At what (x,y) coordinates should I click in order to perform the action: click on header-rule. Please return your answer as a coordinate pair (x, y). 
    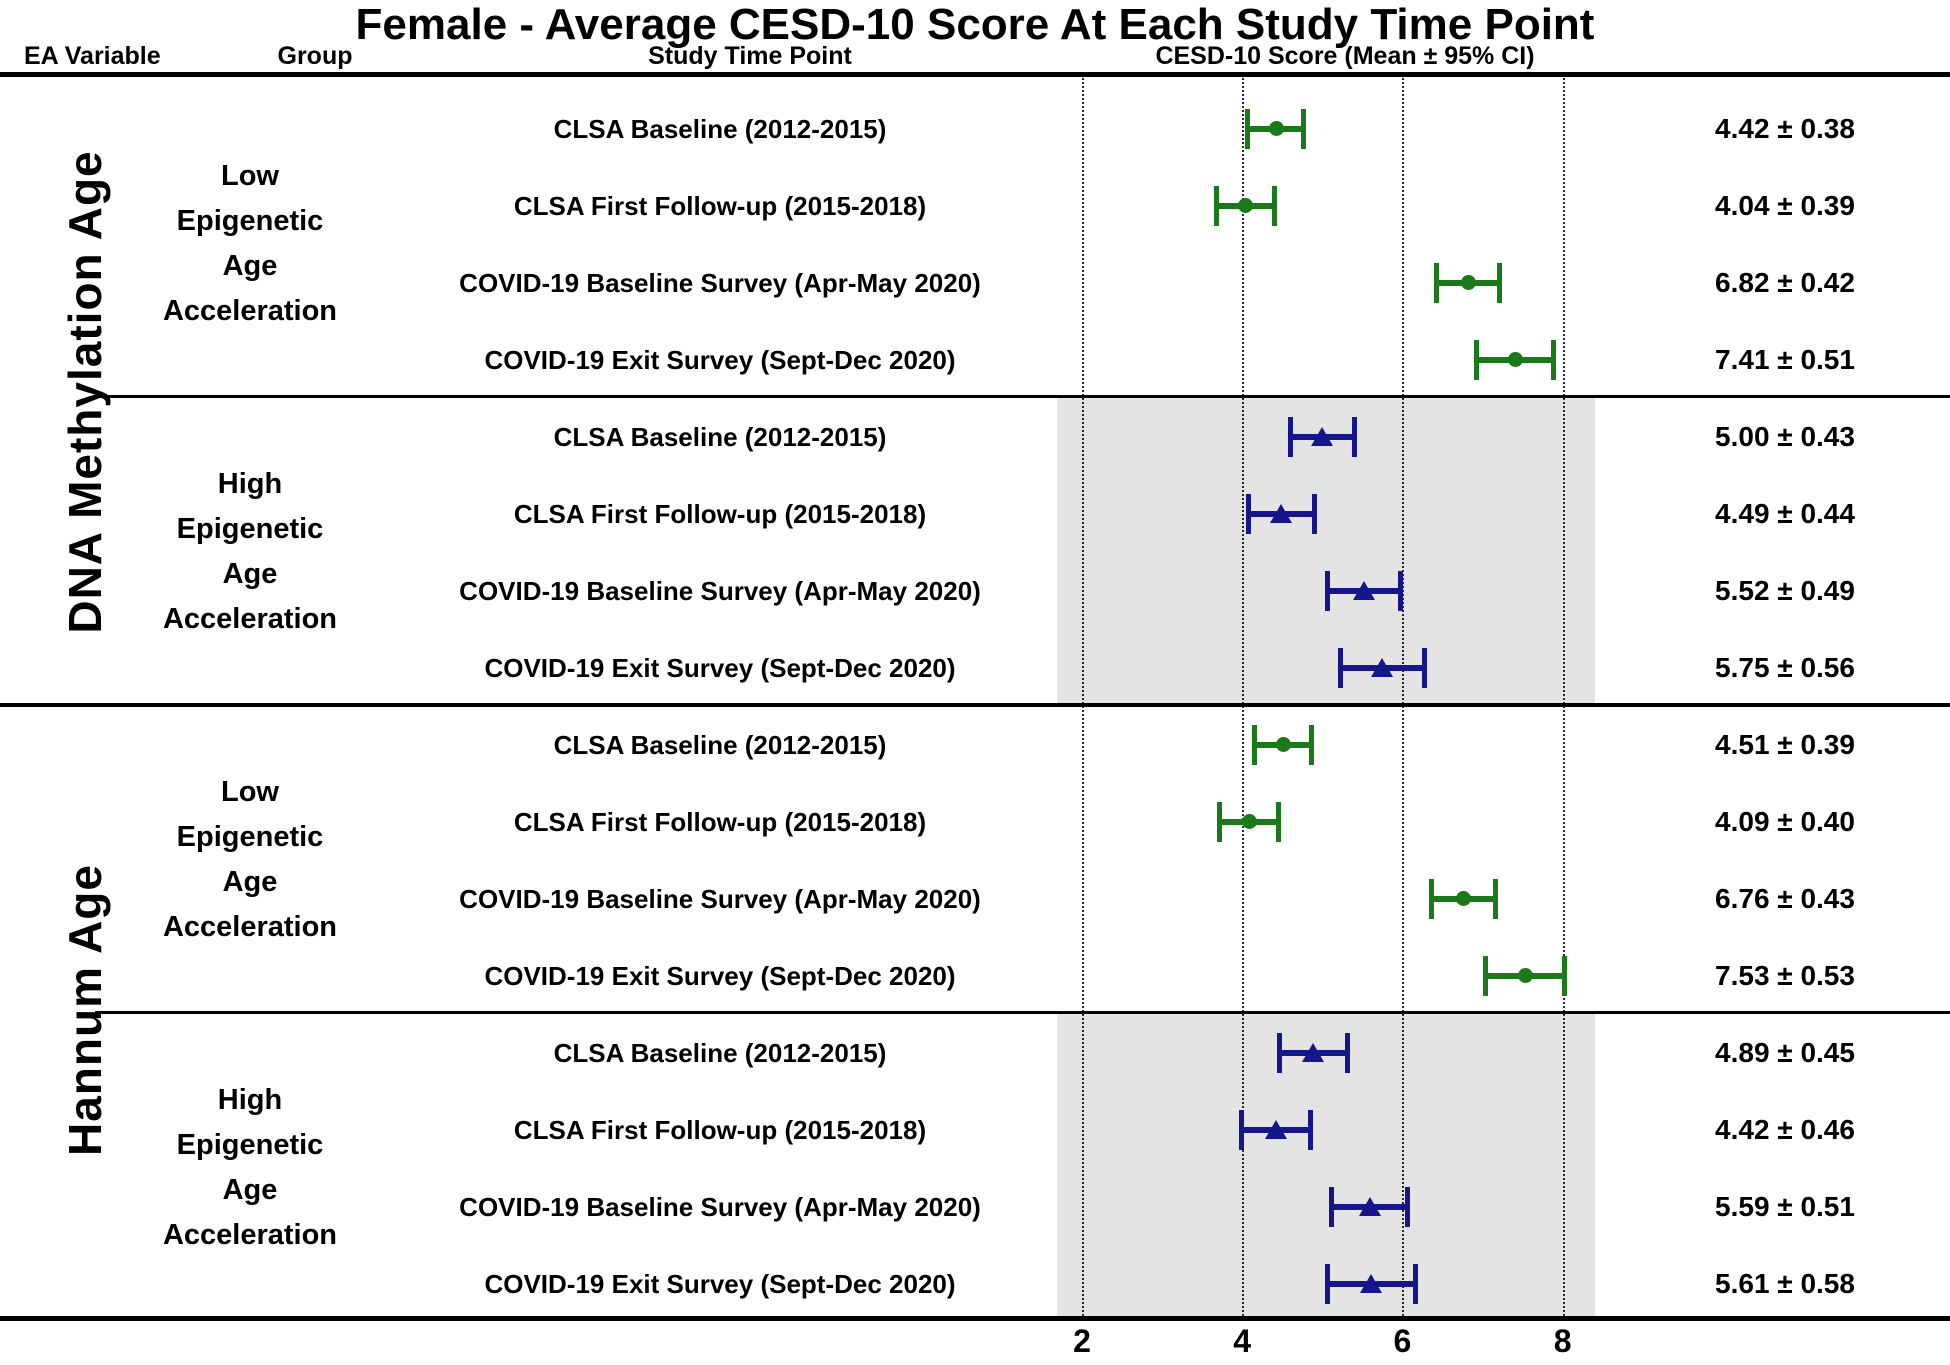
    Looking at the image, I should click on (975, 74).